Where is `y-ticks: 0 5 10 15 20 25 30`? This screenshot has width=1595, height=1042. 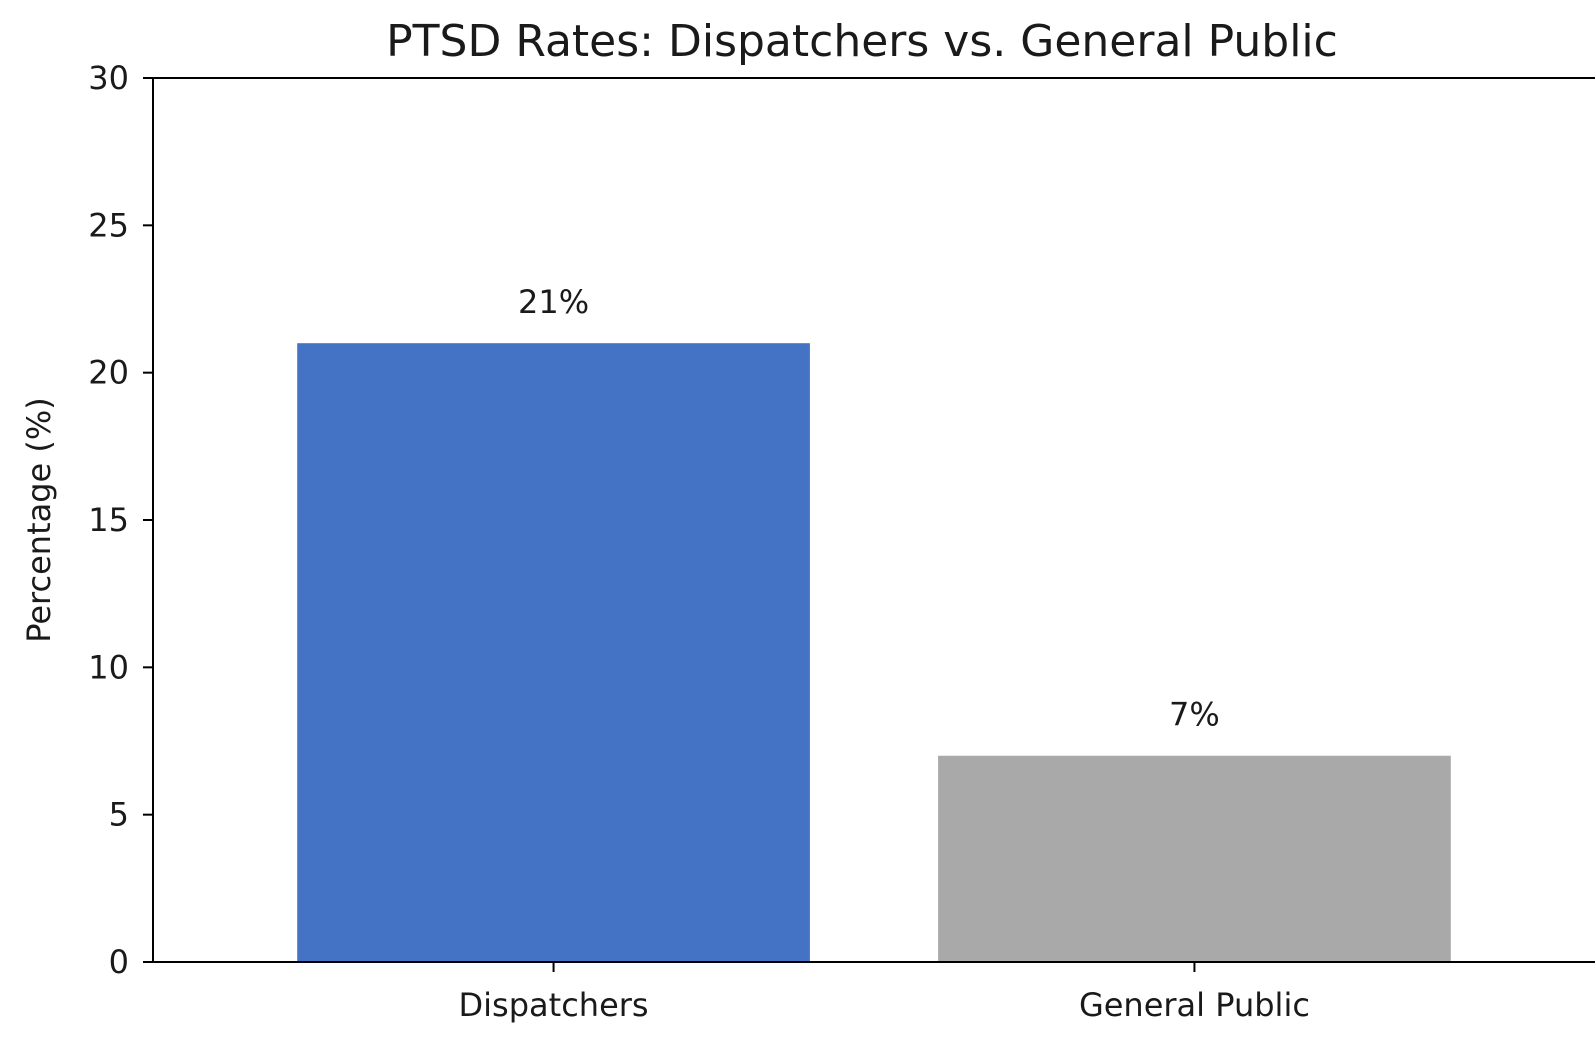 y-ticks: 0 5 10 15 20 25 30 is located at coordinates (120, 520).